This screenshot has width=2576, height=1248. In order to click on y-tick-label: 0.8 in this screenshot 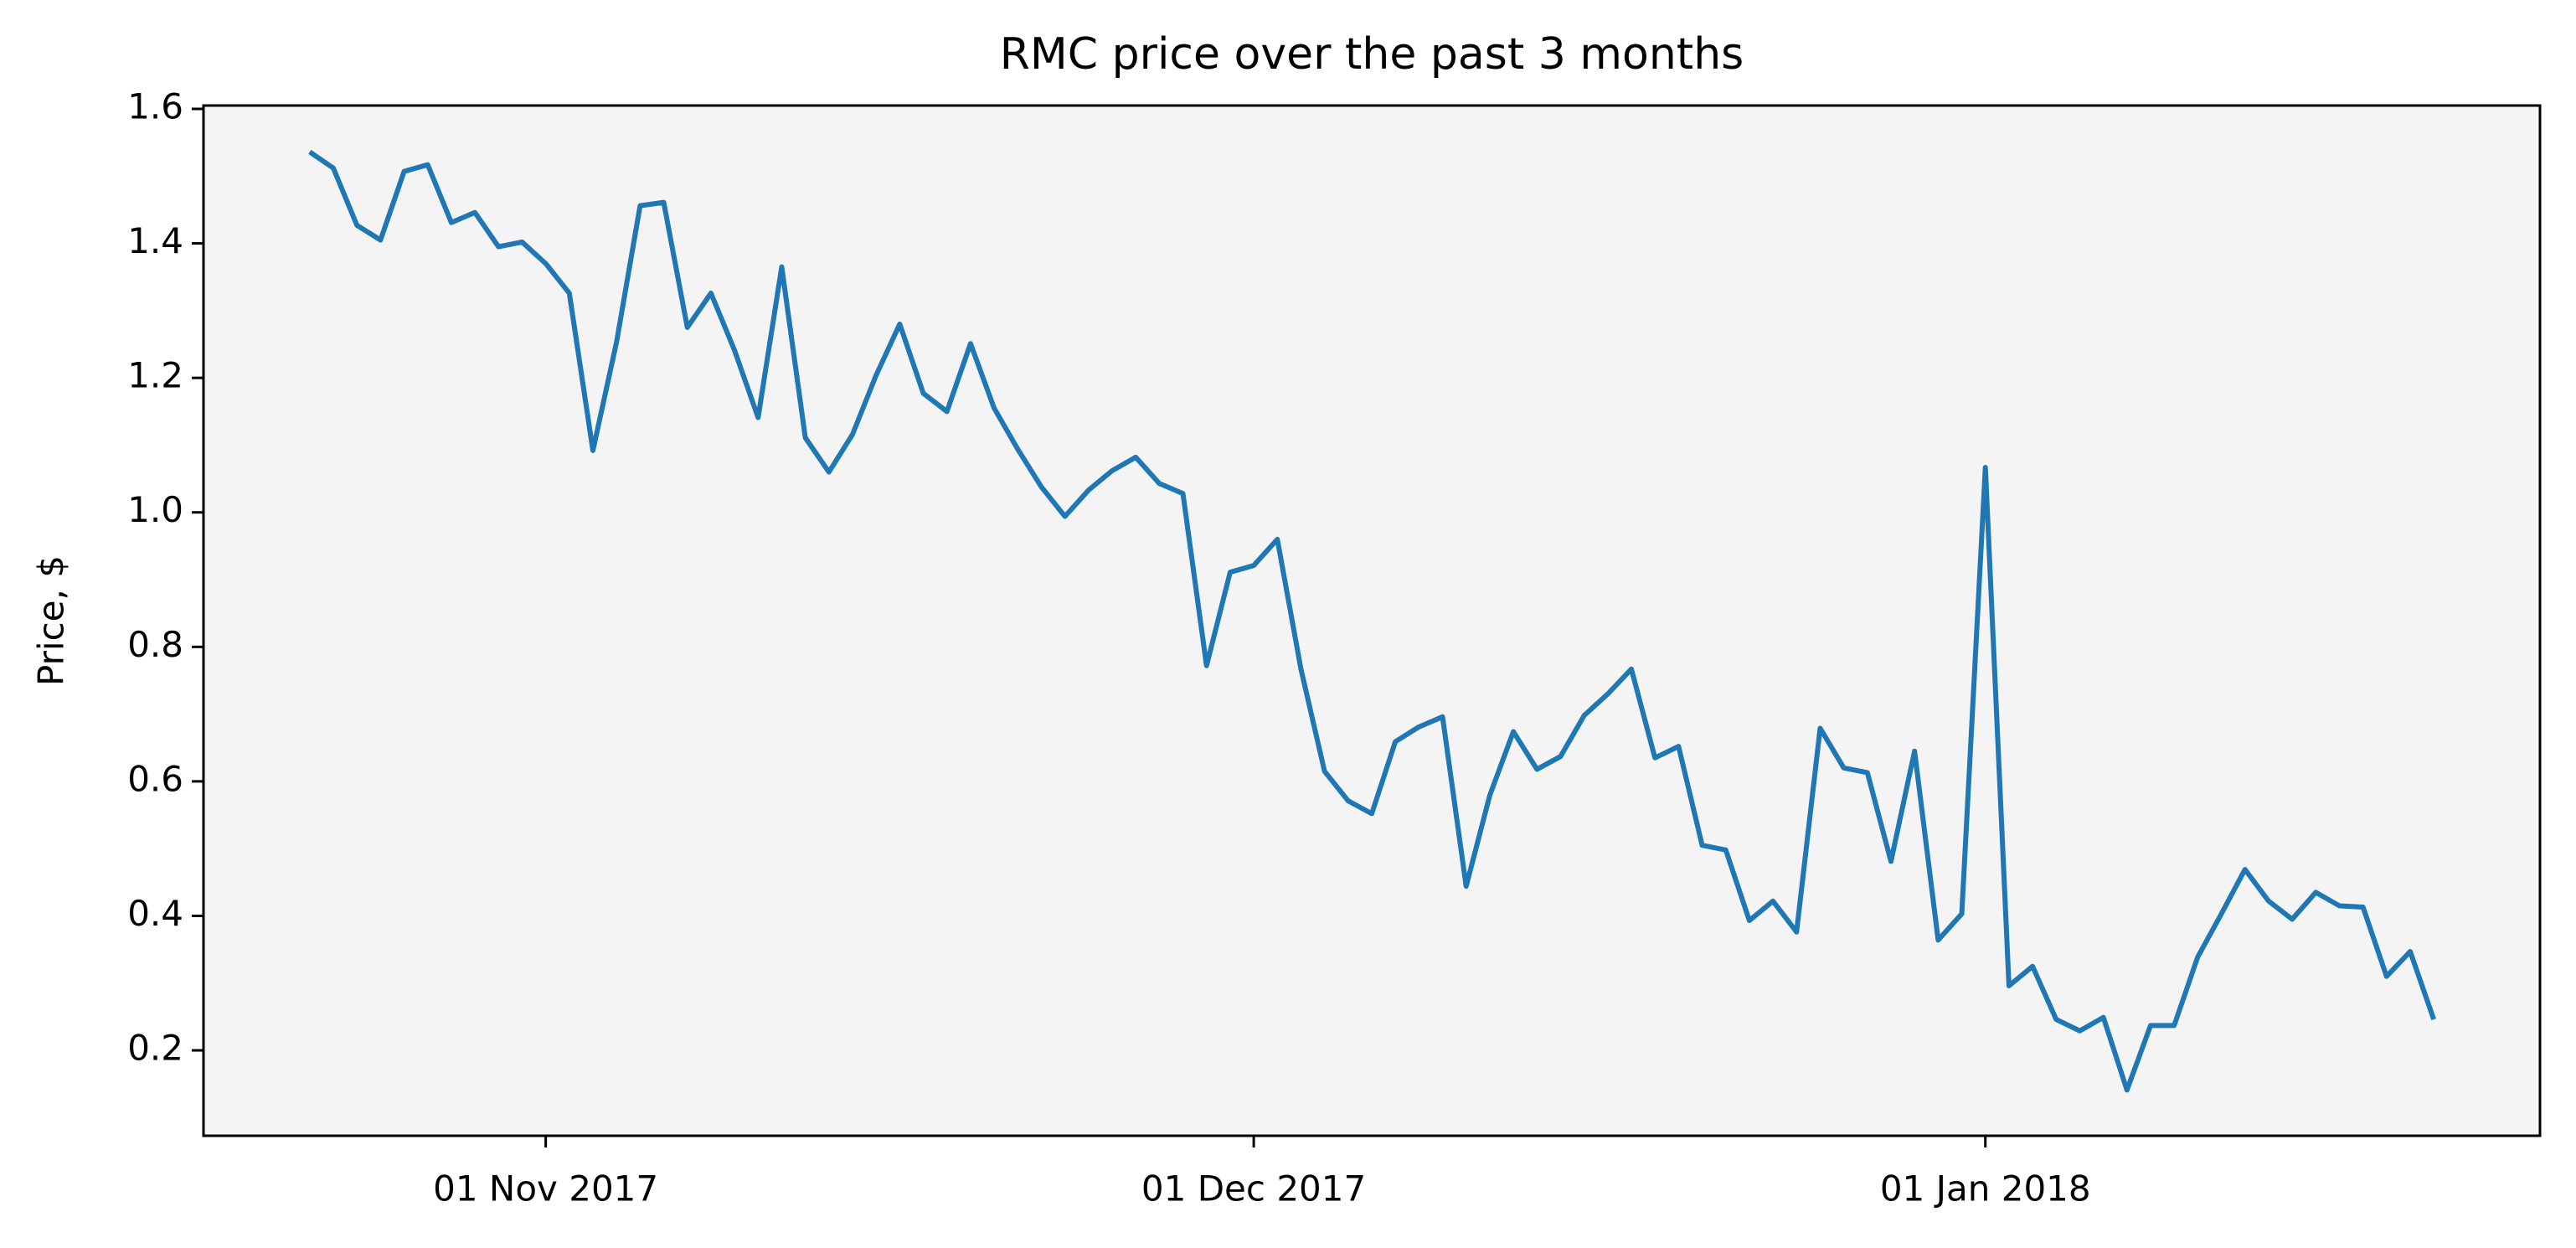, I will do `click(155, 644)`.